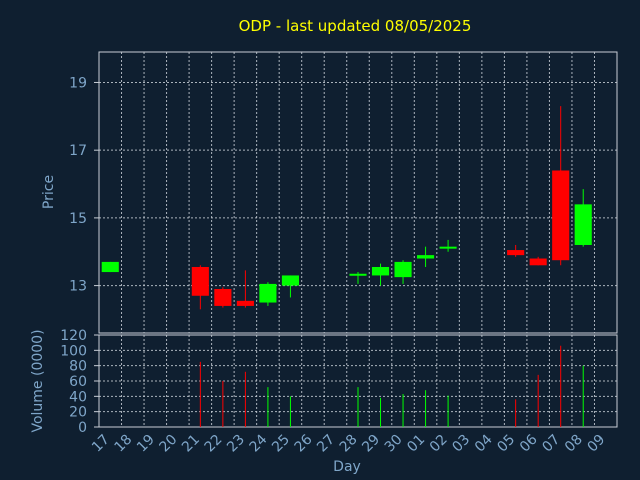  Describe the element at coordinates (326, 444) in the screenshot. I see `x-tick-label: 27` at that location.